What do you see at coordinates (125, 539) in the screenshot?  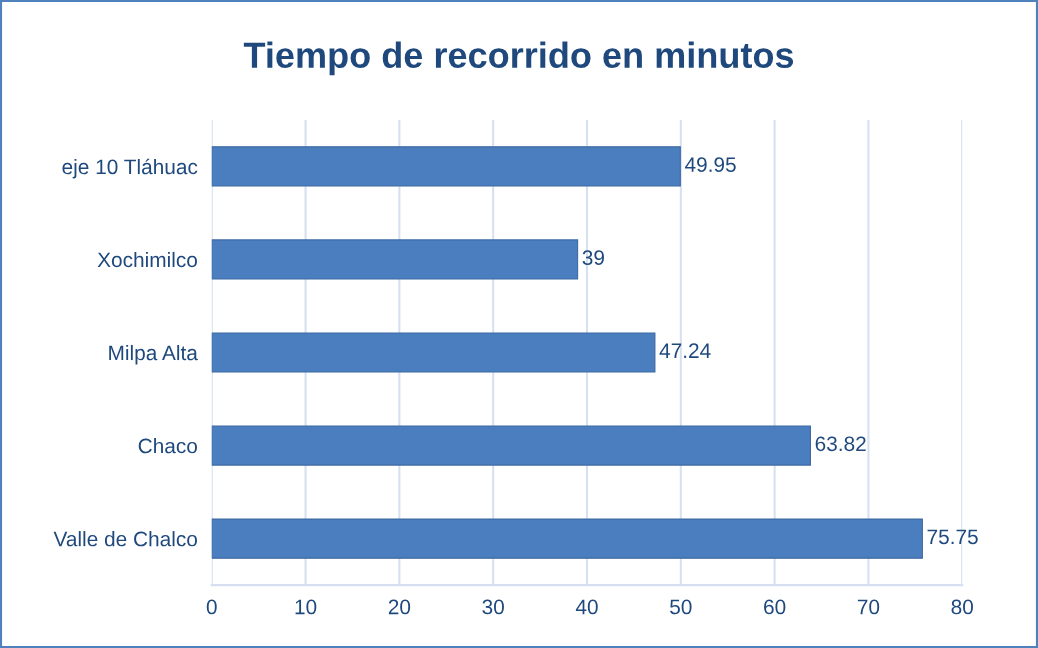 I see `y-tick-label: Valle de Chalco` at bounding box center [125, 539].